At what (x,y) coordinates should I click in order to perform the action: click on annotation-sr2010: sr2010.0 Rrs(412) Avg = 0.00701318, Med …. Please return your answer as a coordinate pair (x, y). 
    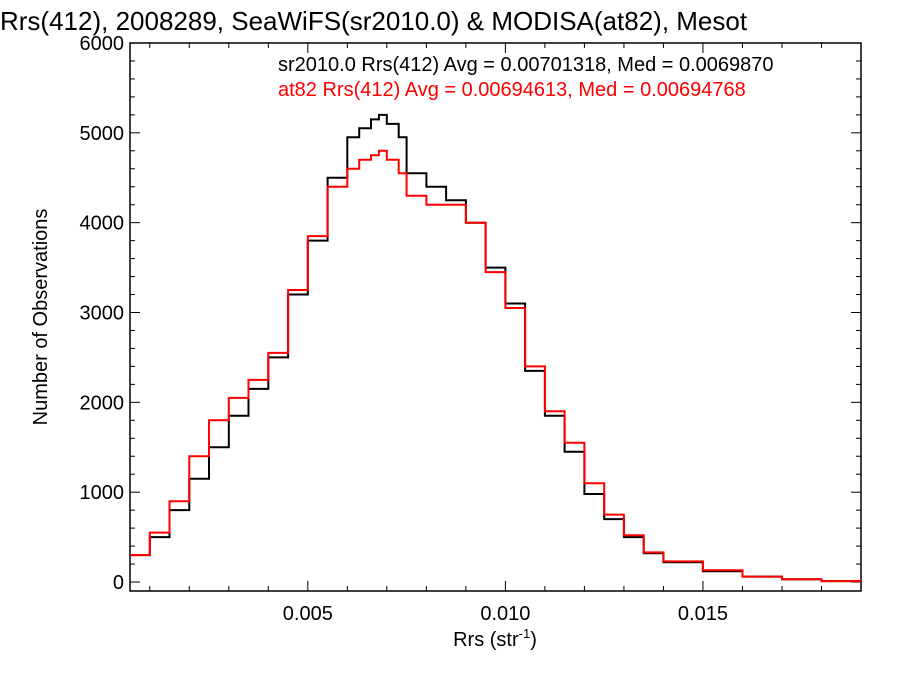
    Looking at the image, I should click on (526, 65).